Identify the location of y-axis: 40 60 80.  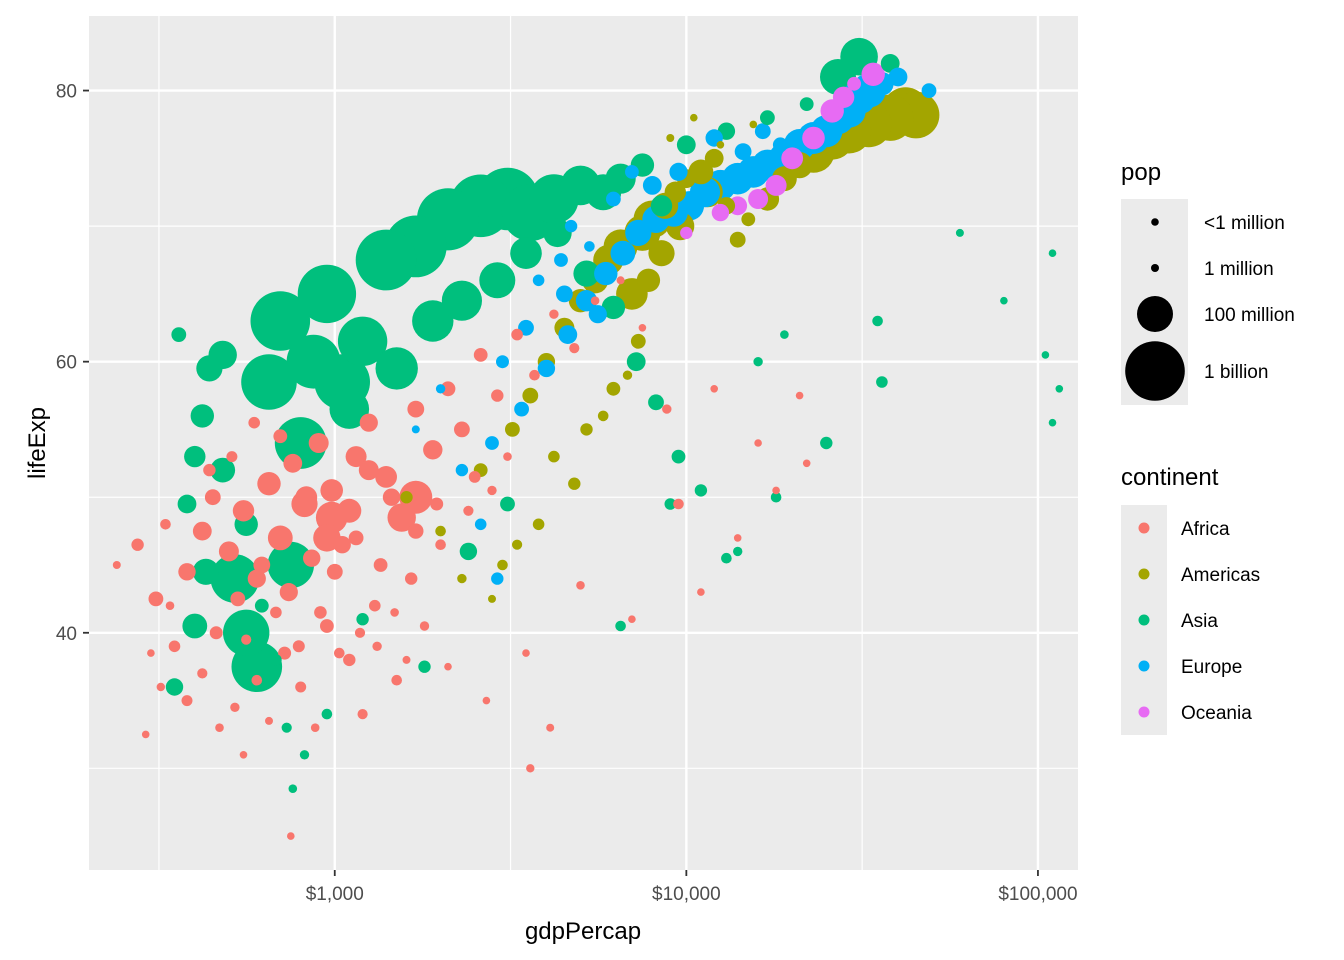
(72, 363).